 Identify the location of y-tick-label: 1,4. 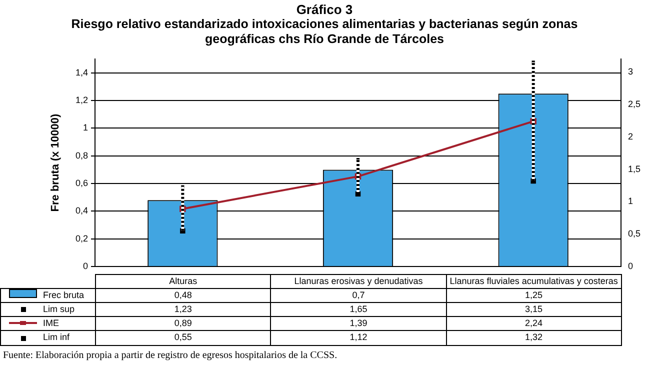
(81, 72).